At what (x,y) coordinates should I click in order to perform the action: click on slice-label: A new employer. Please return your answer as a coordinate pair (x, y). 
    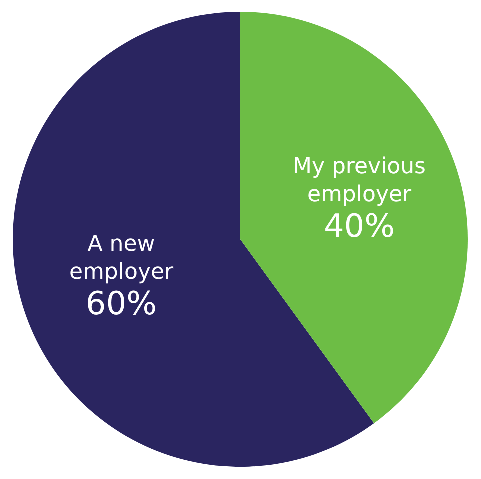
    Looking at the image, I should click on (121, 258).